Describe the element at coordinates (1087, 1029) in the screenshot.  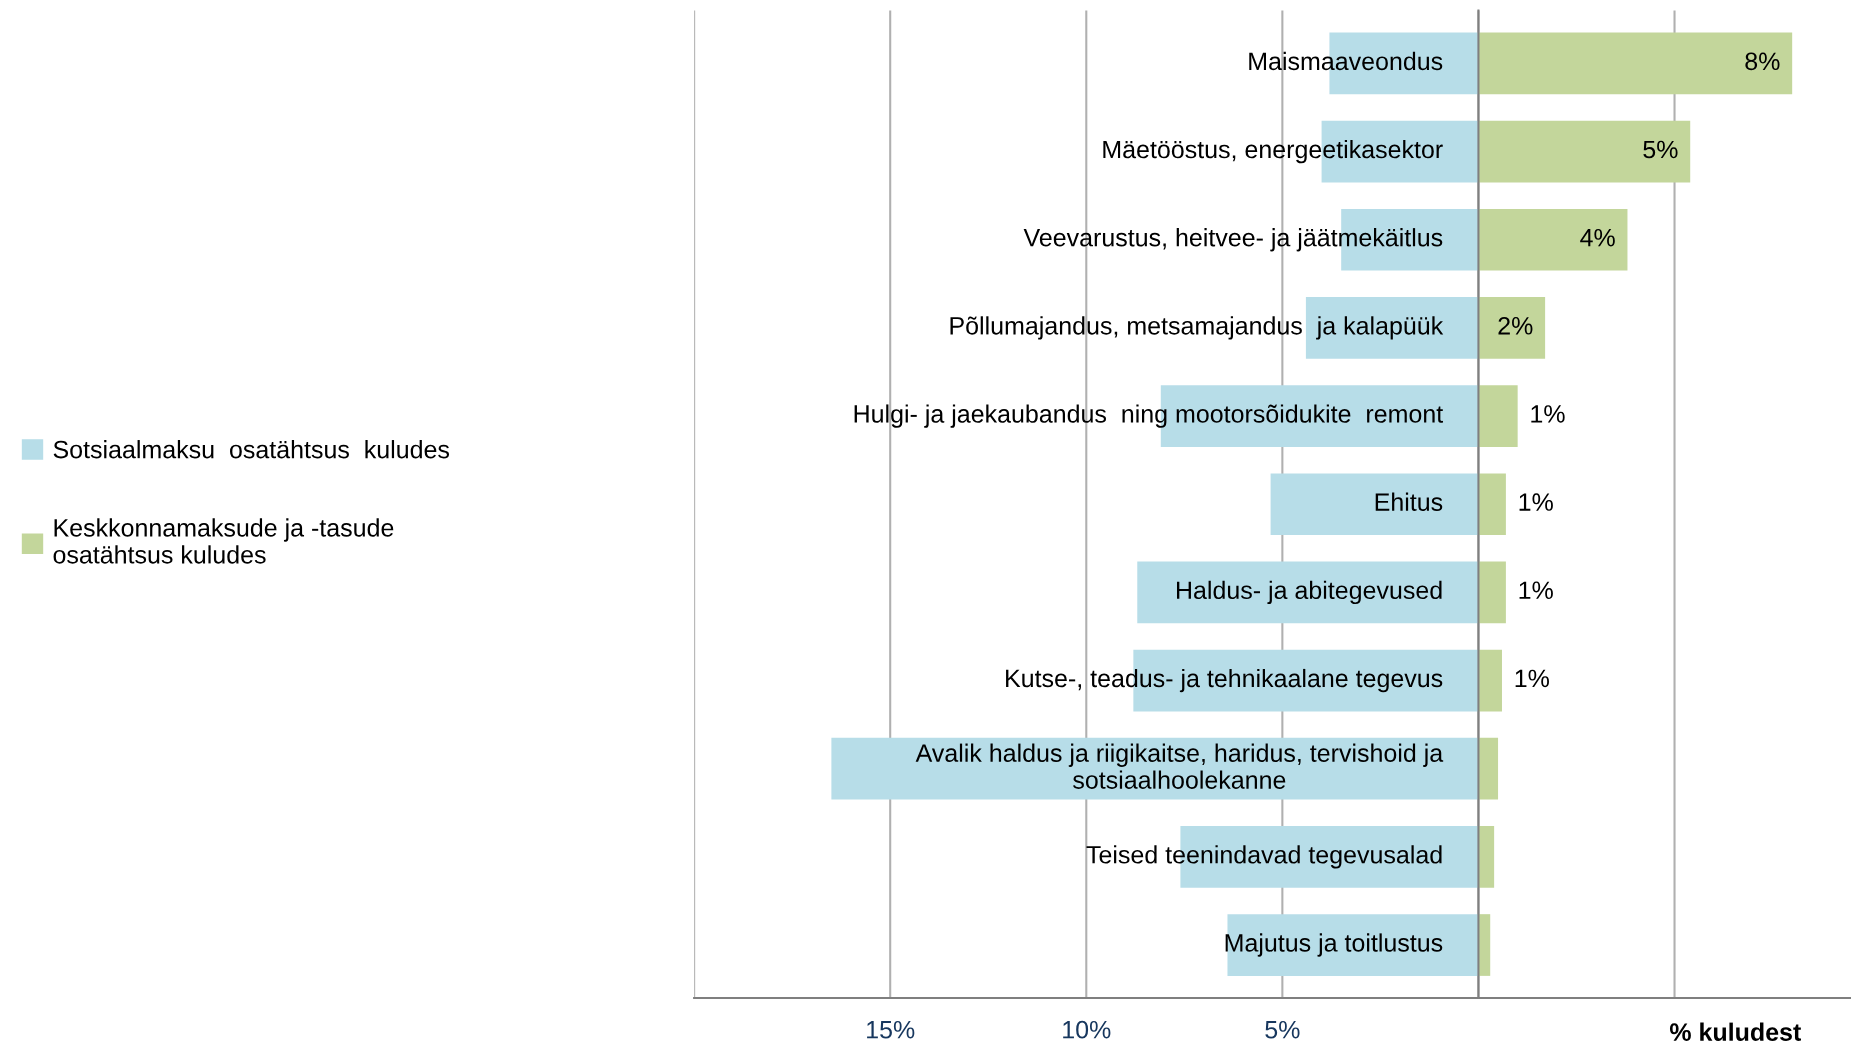
I see `x-tick-label: 10%` at that location.